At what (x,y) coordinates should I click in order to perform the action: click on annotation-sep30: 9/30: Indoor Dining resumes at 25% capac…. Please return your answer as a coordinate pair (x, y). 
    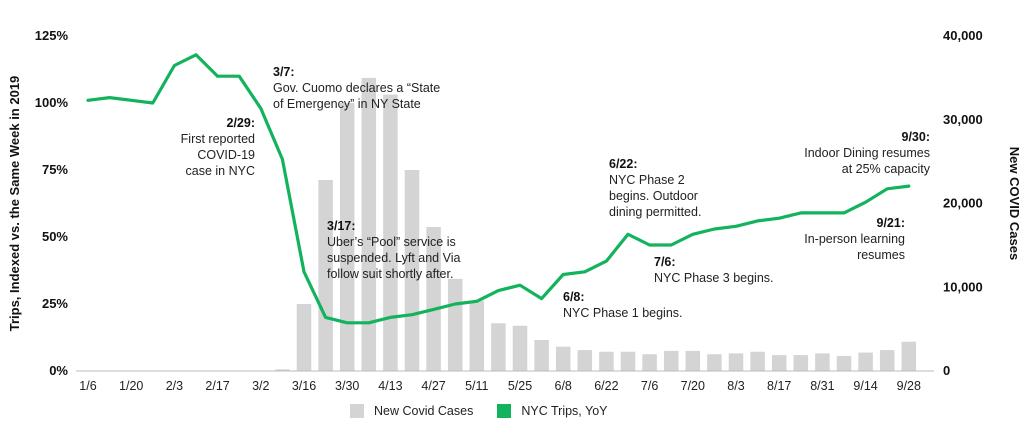
    Looking at the image, I should click on (867, 153).